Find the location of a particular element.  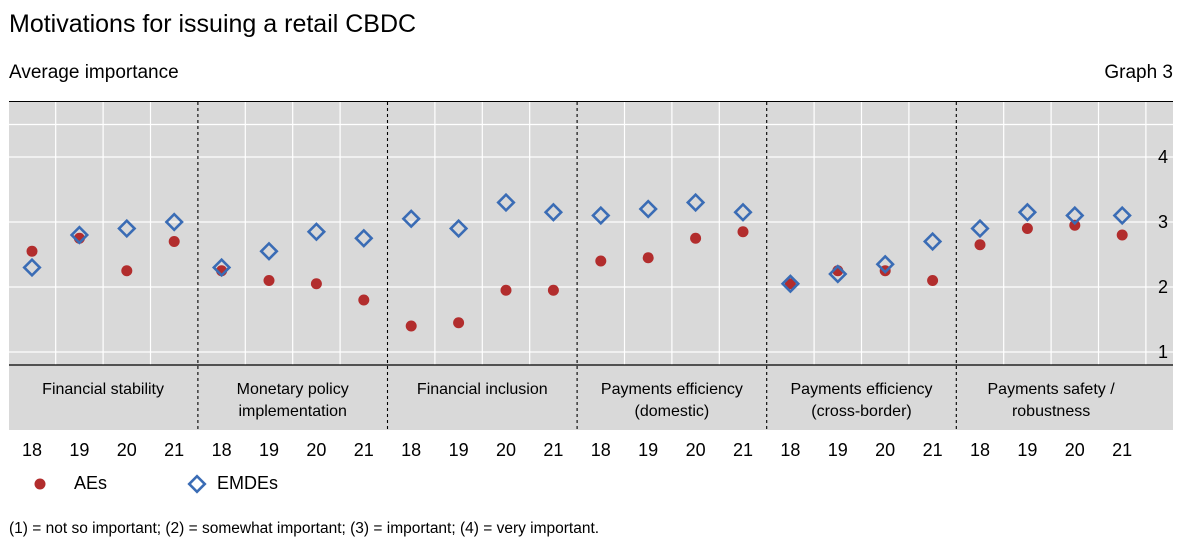

title-rule is located at coordinates (591, 101).